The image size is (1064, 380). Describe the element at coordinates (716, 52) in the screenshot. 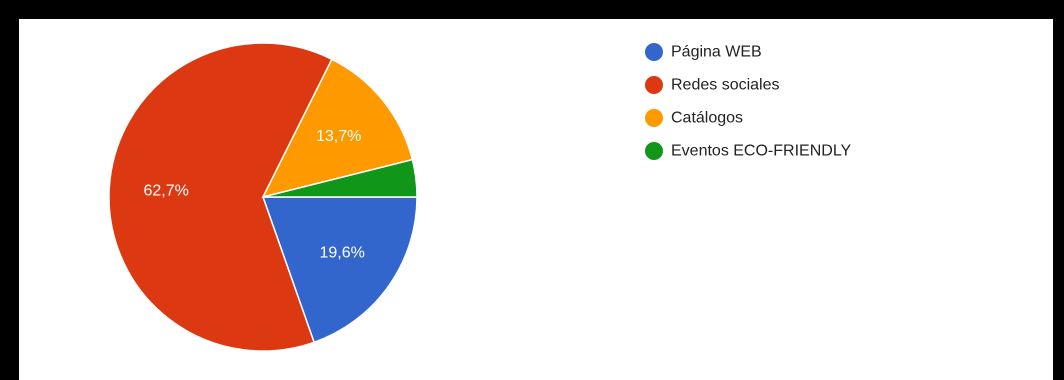

I see `legend-label-0: Página WEB` at that location.